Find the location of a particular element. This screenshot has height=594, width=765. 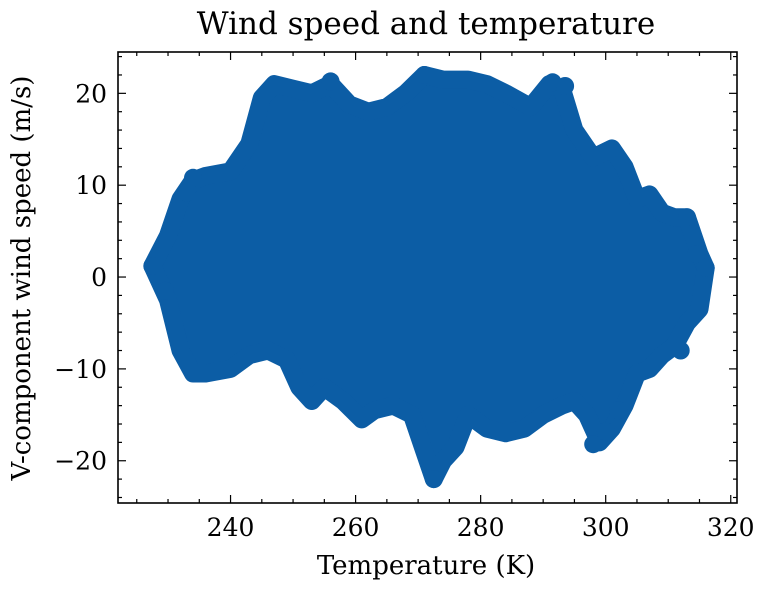

chart-title: Wind speed and temperature is located at coordinates (426, 24).